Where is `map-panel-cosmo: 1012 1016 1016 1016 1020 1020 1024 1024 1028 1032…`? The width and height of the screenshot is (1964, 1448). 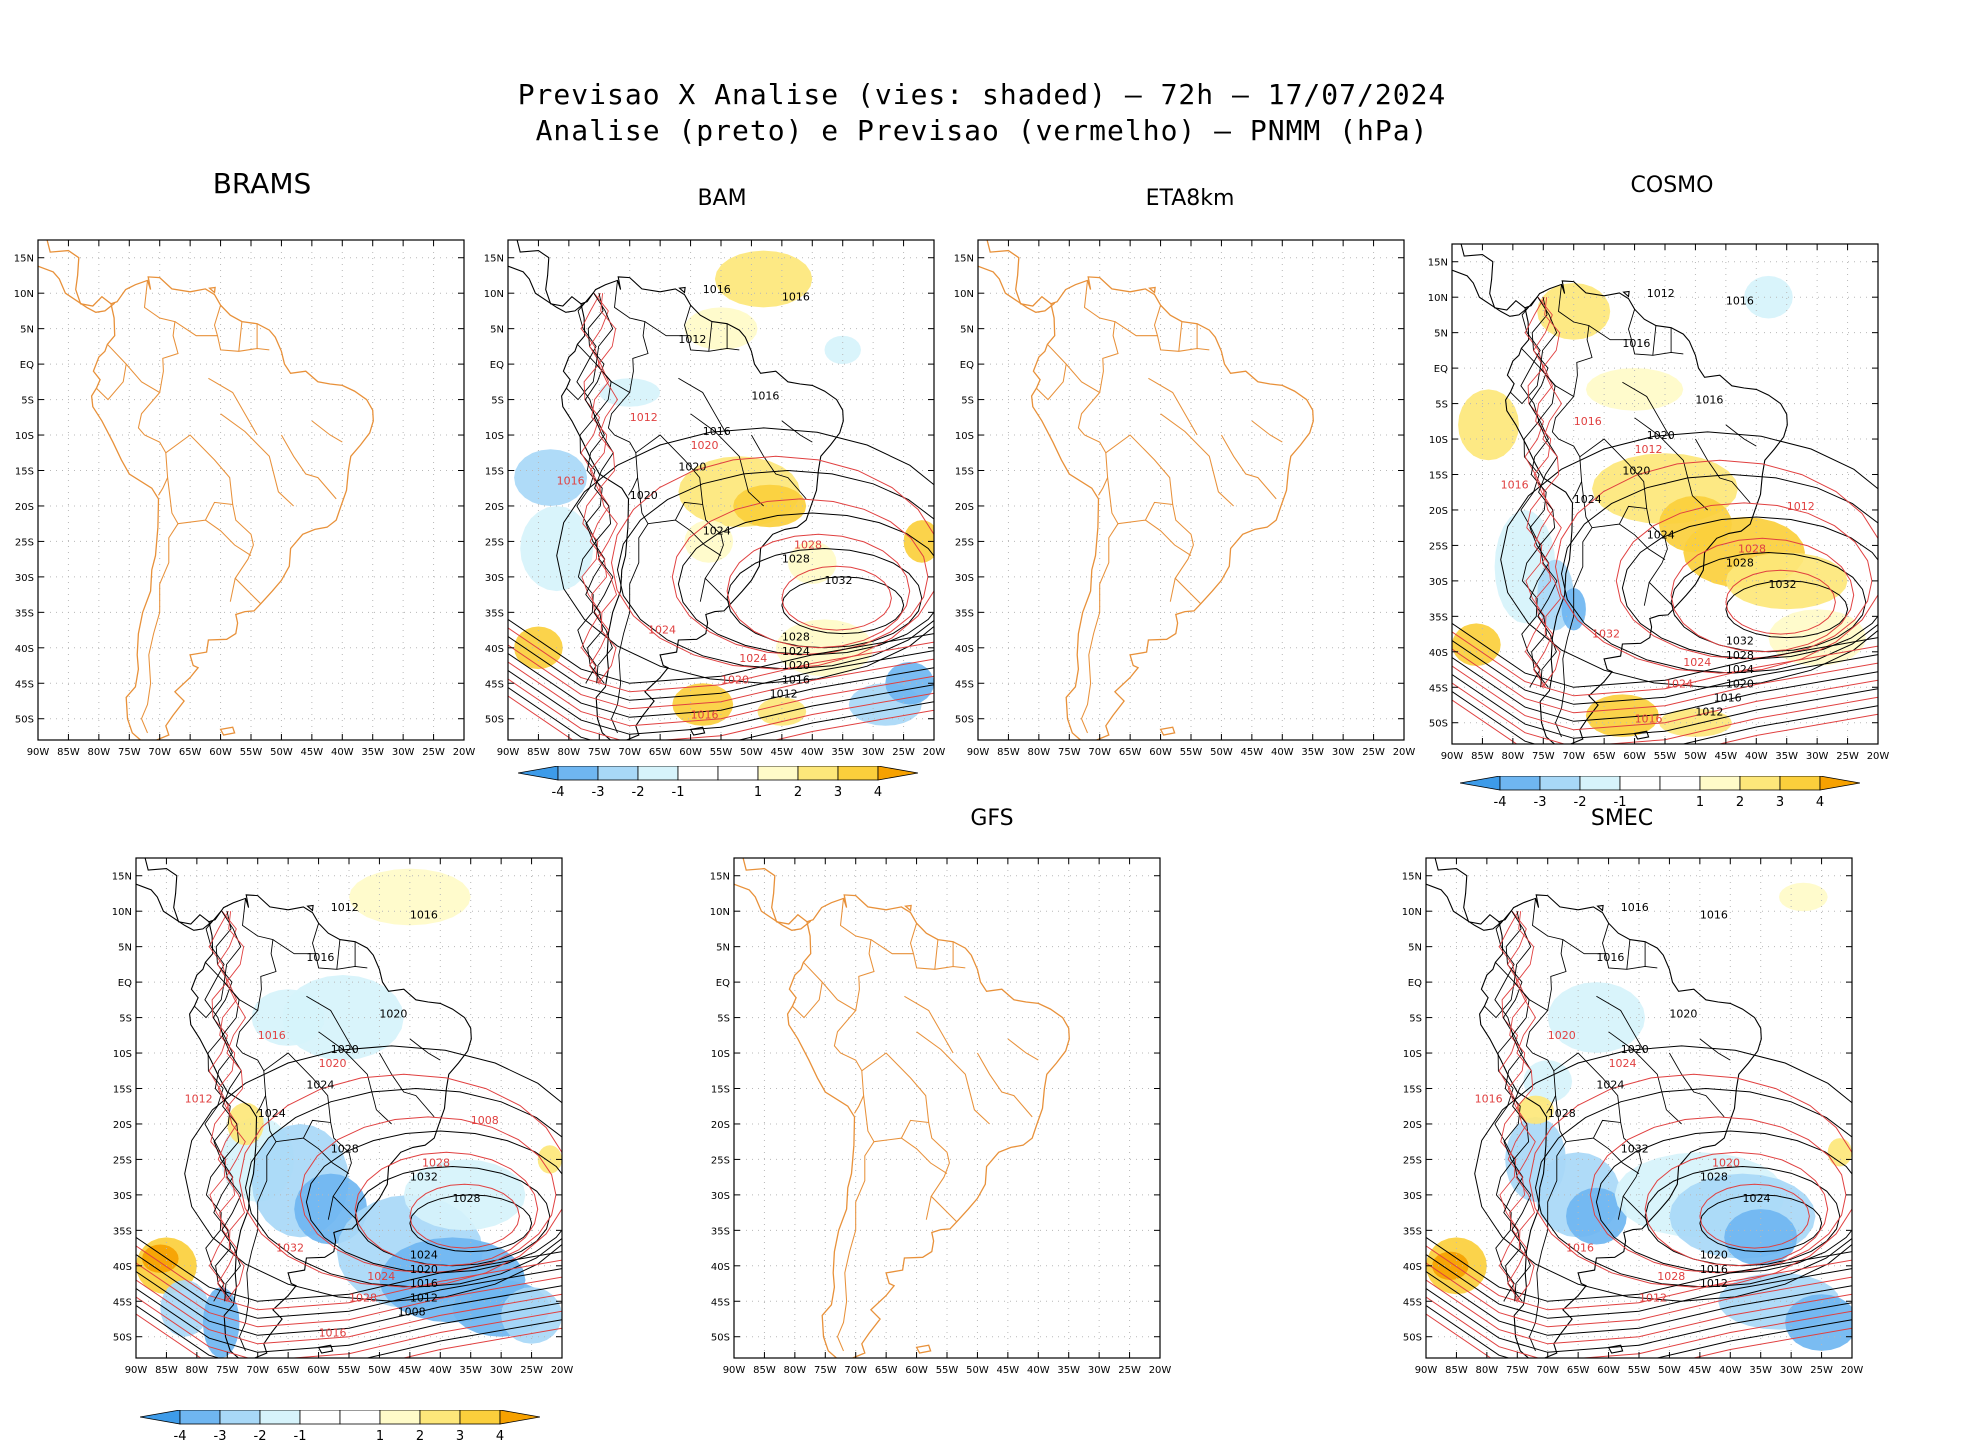 map-panel-cosmo: 1012 1016 1016 1016 1020 1020 1024 1024 1028 1032… is located at coordinates (1658, 502).